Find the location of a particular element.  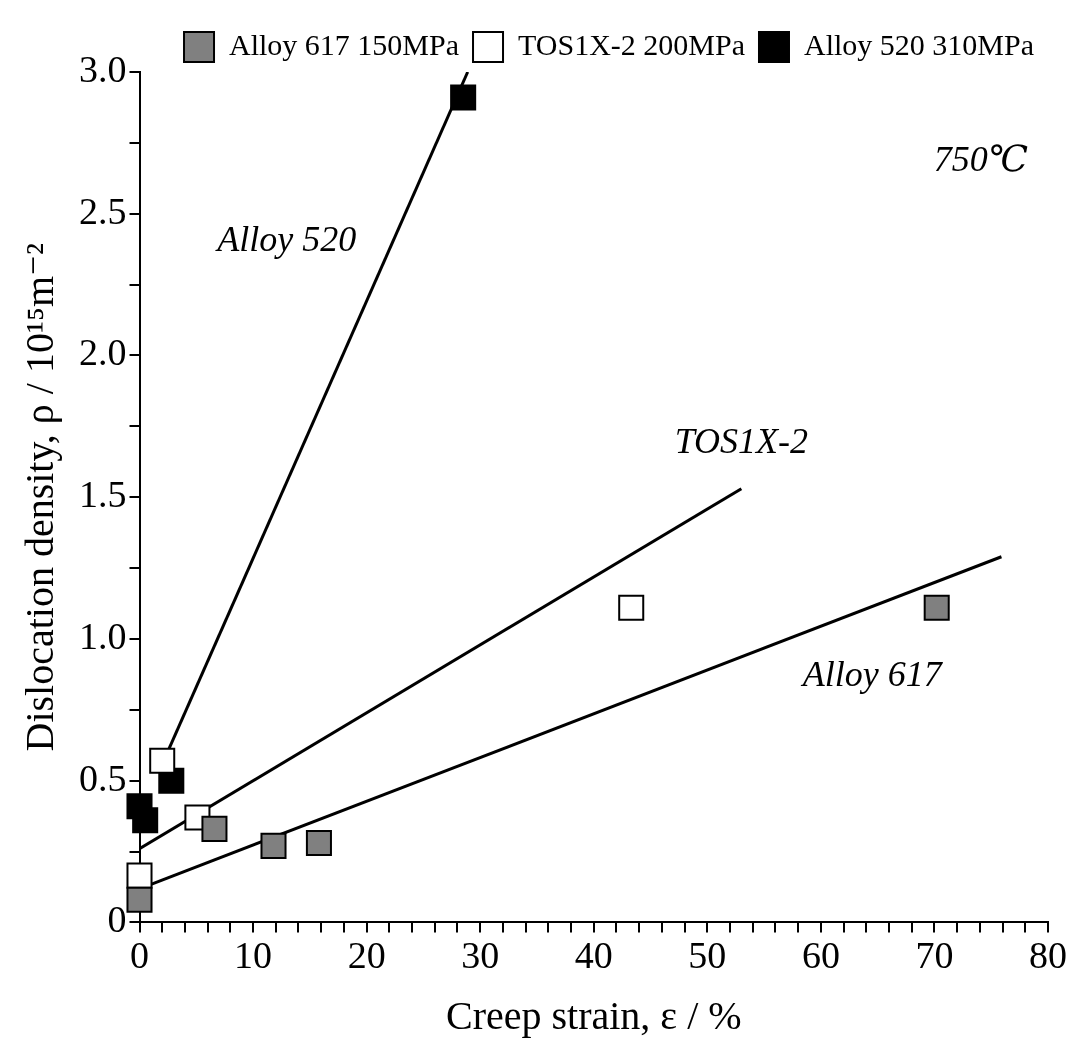

y-tick-label: 0.5 is located at coordinates (103, 777).